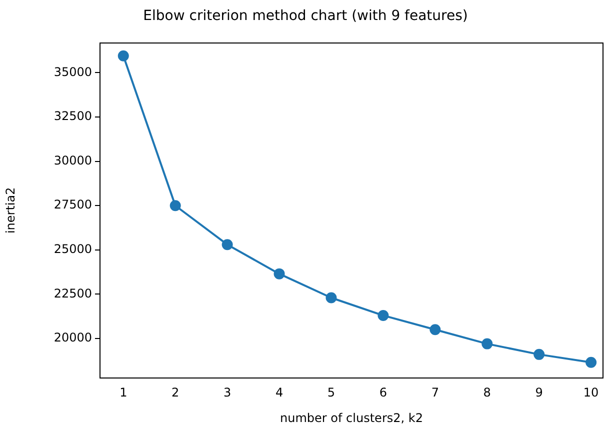  What do you see at coordinates (73, 160) in the screenshot?
I see `y-tick-label: 30000` at bounding box center [73, 160].